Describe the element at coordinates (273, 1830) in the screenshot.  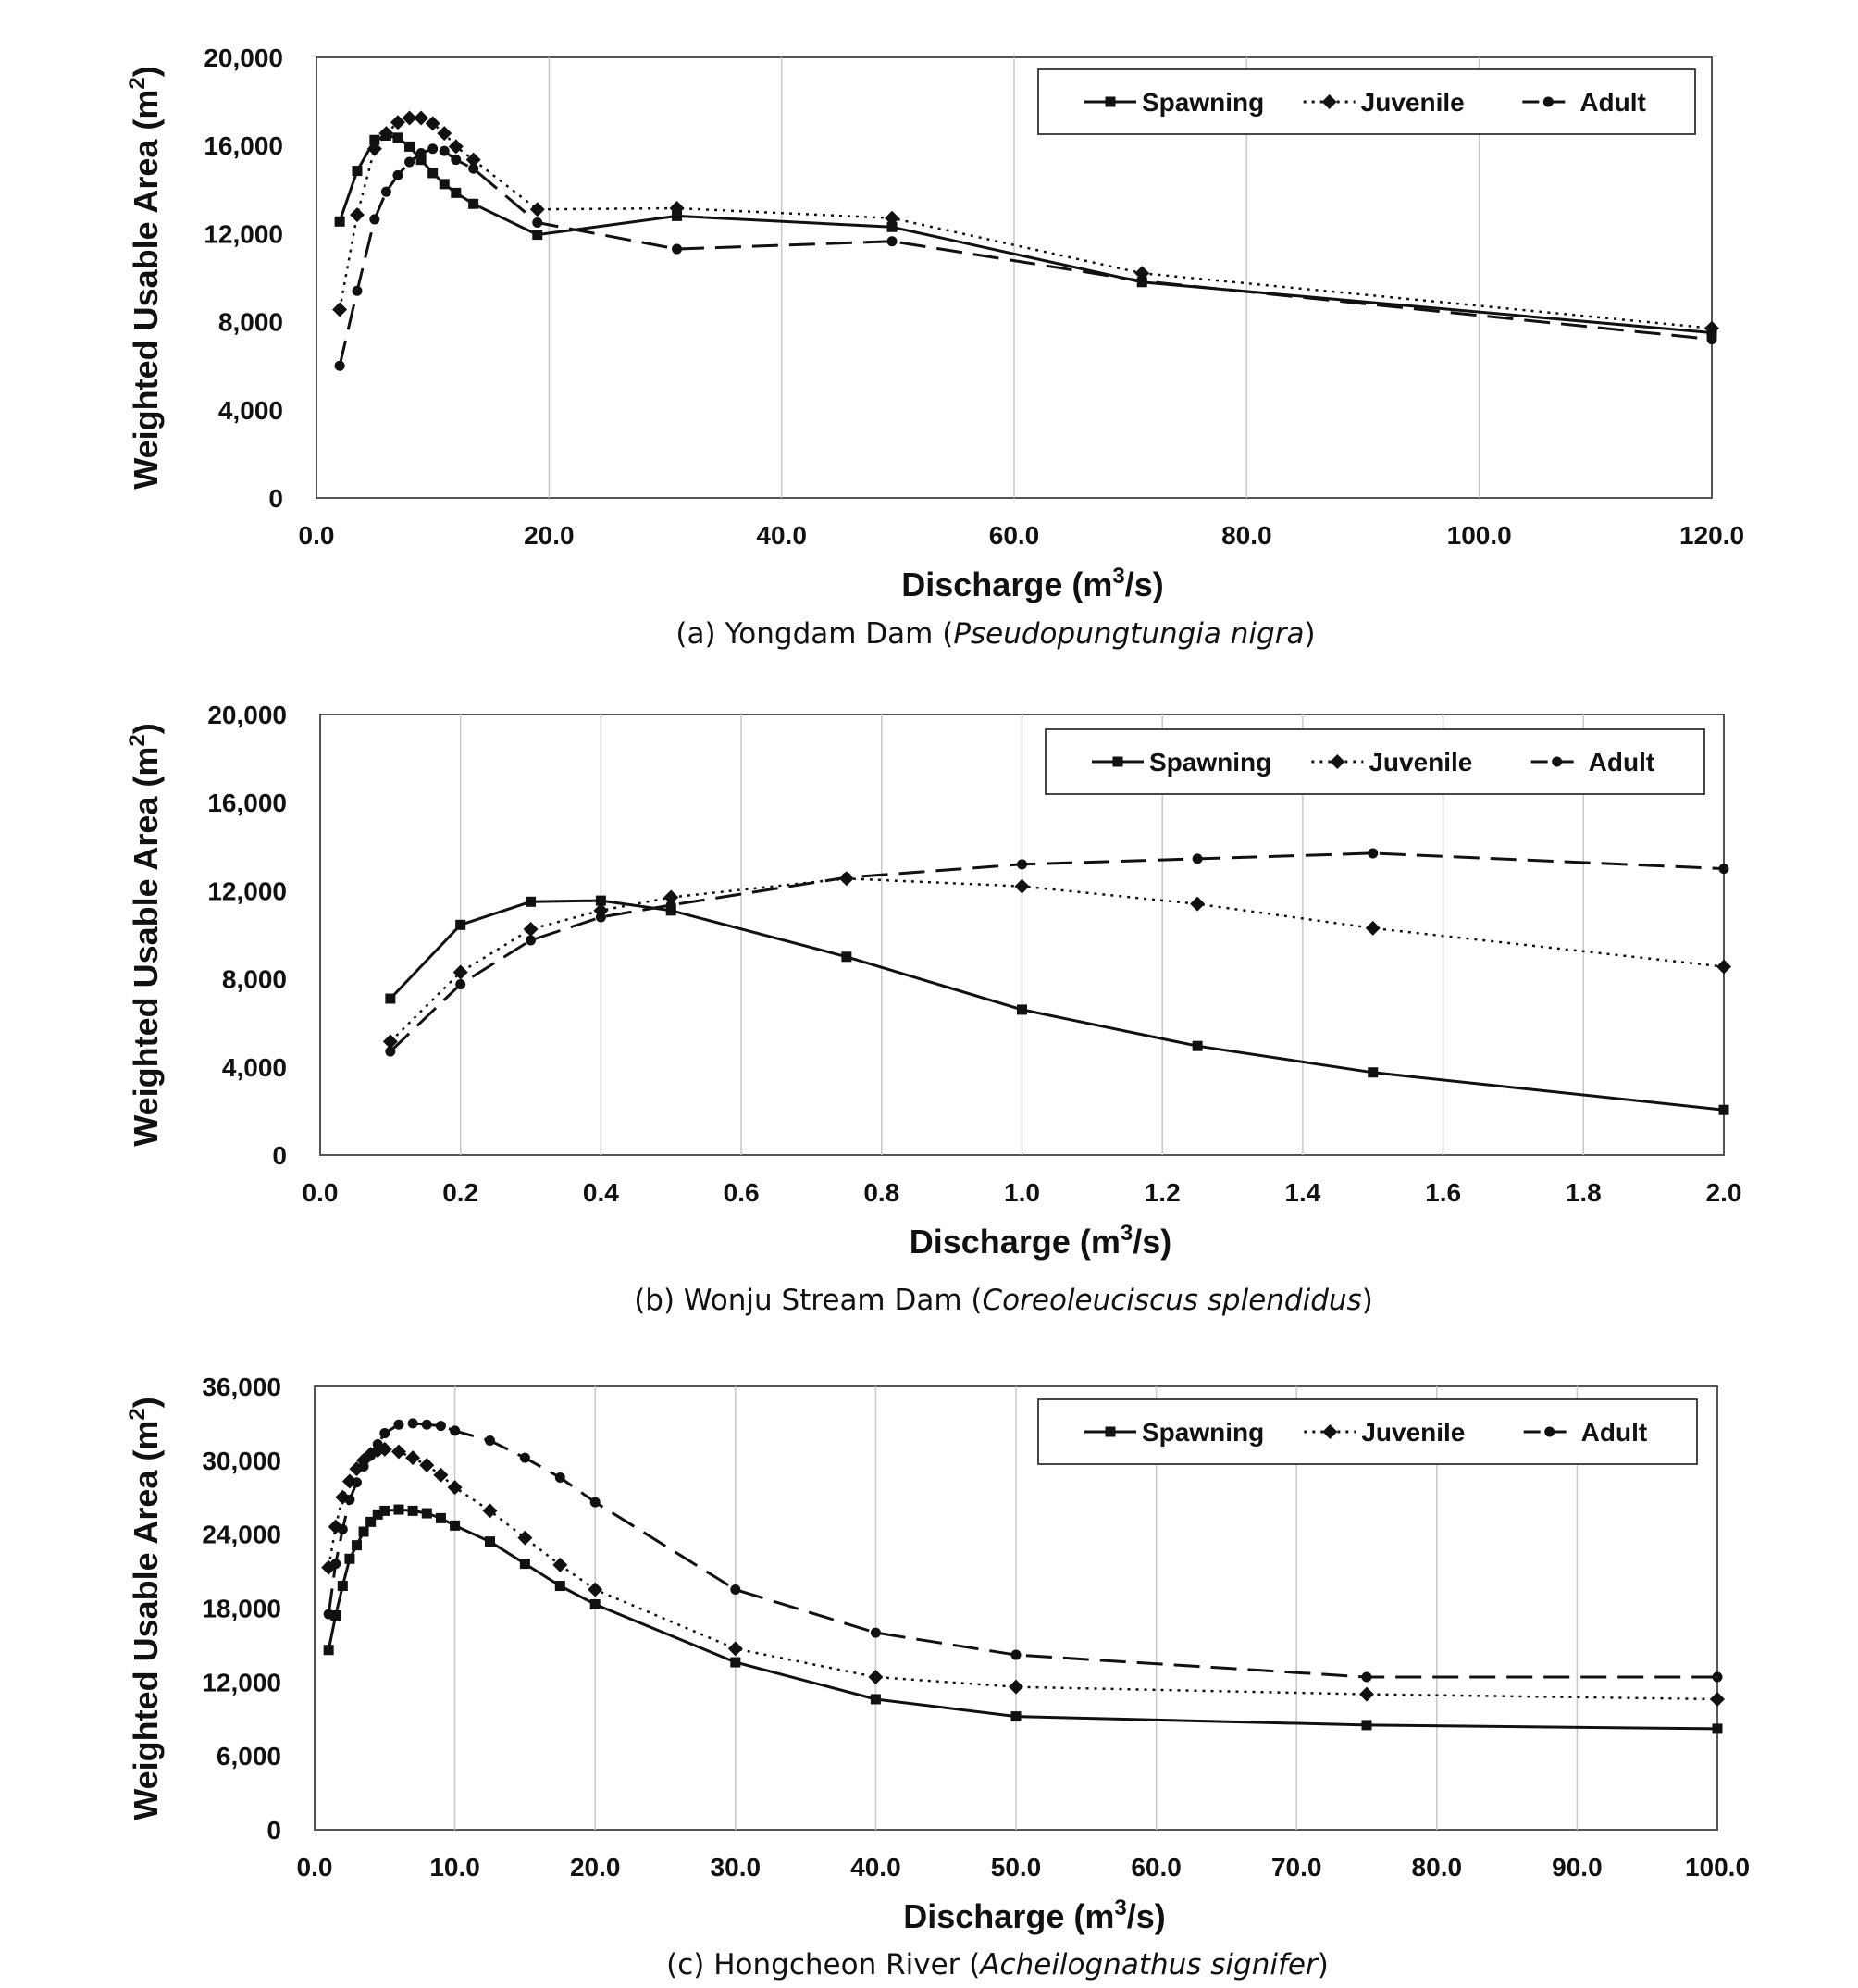
I see `y-tick-label: 0` at that location.